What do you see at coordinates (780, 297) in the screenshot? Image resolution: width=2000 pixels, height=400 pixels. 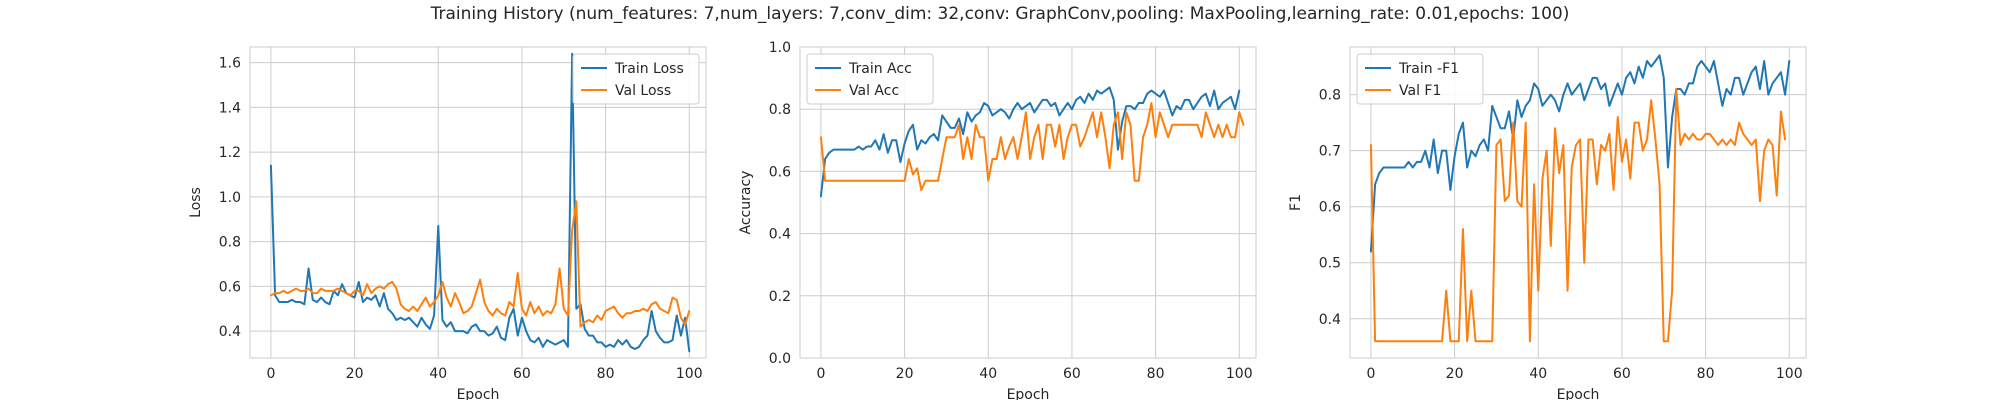 I see `y-tick-label: 0.2` at bounding box center [780, 297].